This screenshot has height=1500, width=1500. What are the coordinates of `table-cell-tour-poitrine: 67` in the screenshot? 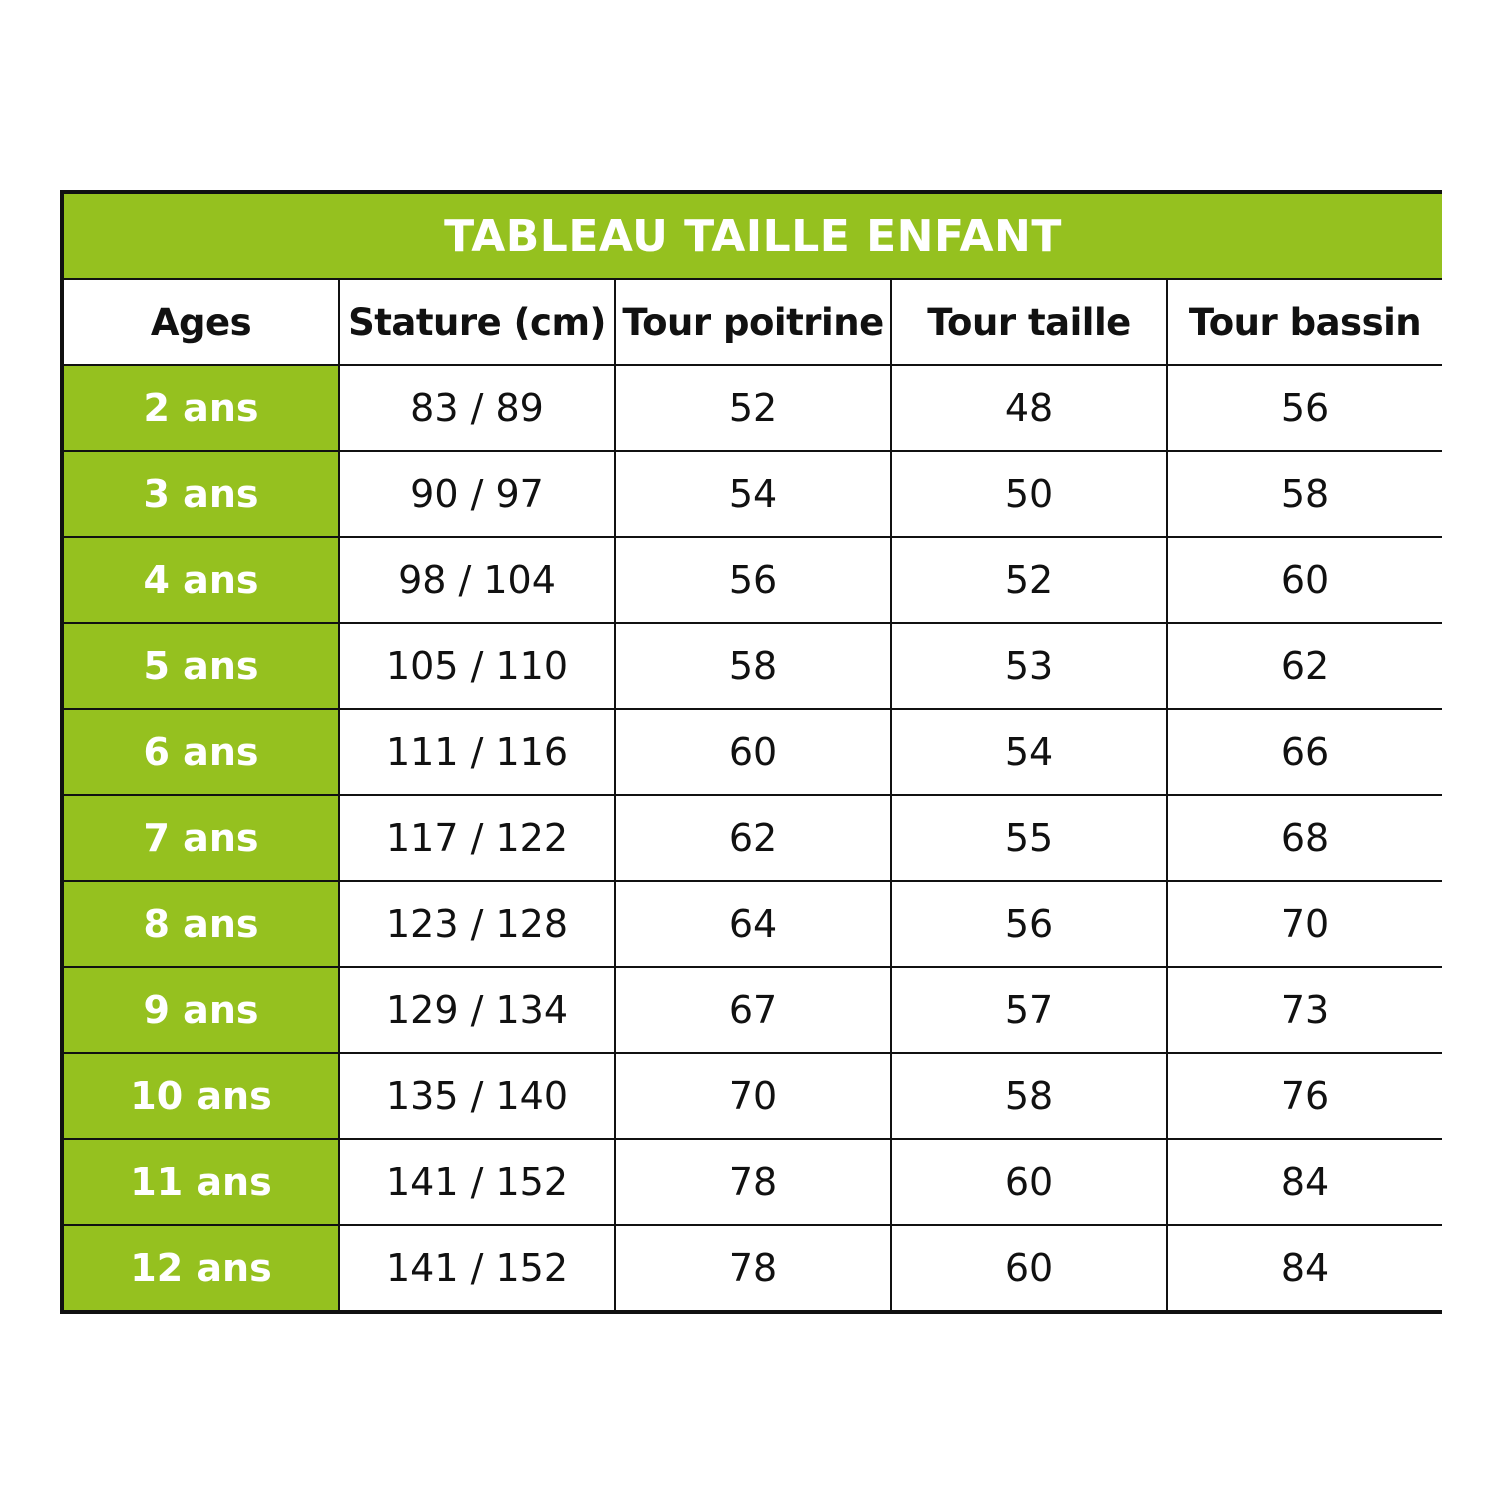 It's located at (753, 1010).